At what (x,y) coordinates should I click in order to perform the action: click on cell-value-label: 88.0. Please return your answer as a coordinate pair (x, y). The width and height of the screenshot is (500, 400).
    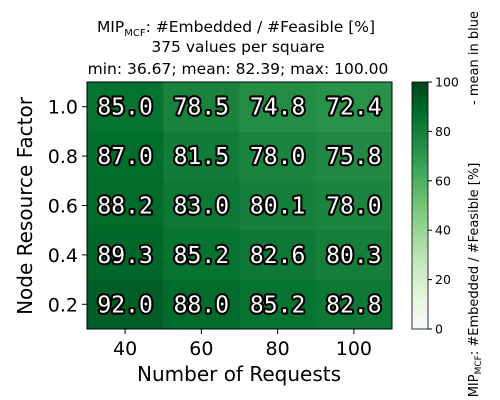
    Looking at the image, I should click on (201, 305).